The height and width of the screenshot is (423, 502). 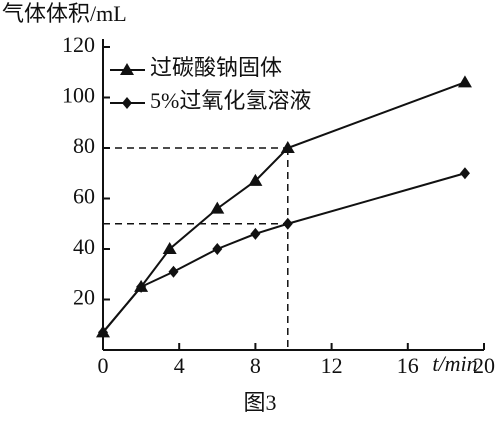 What do you see at coordinates (78, 44) in the screenshot?
I see `y-tick-label: 120` at bounding box center [78, 44].